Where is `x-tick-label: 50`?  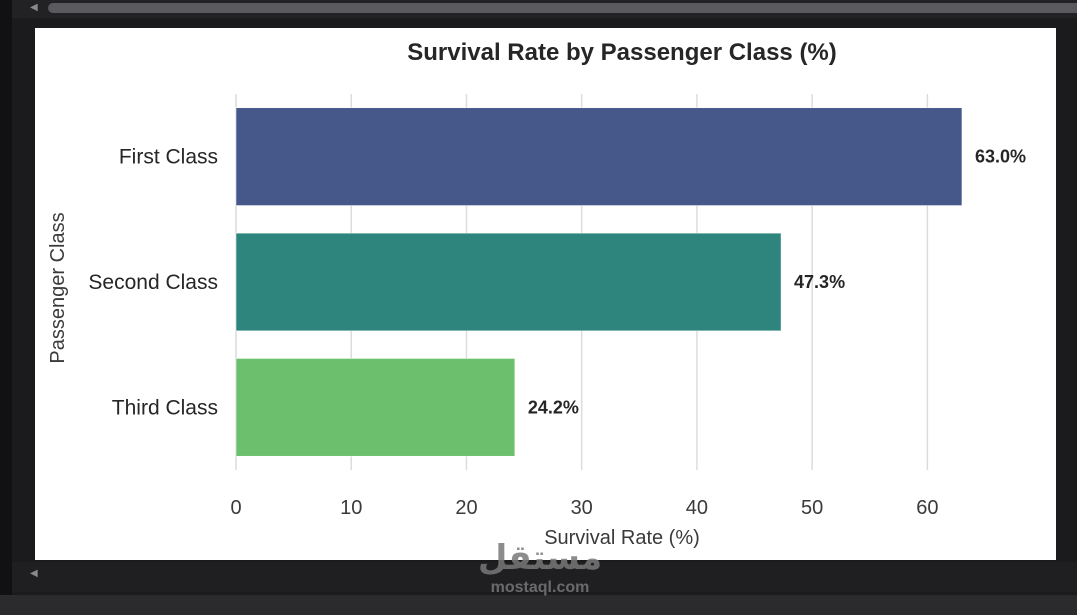 x-tick-label: 50 is located at coordinates (812, 508).